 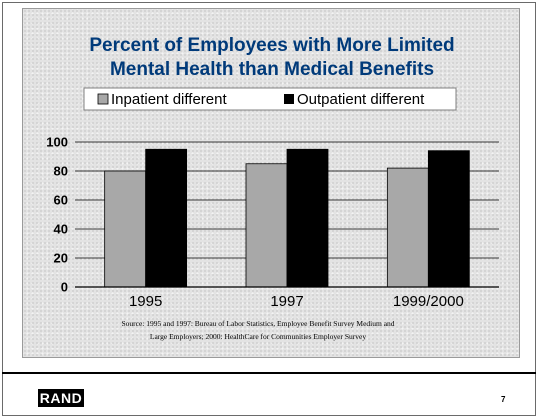 I want to click on bar-outpatient-1997, so click(x=307, y=218).